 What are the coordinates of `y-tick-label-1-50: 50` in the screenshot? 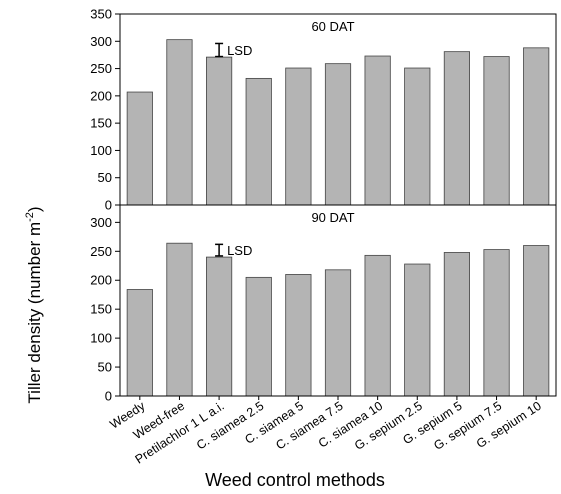 It's located at (105, 177).